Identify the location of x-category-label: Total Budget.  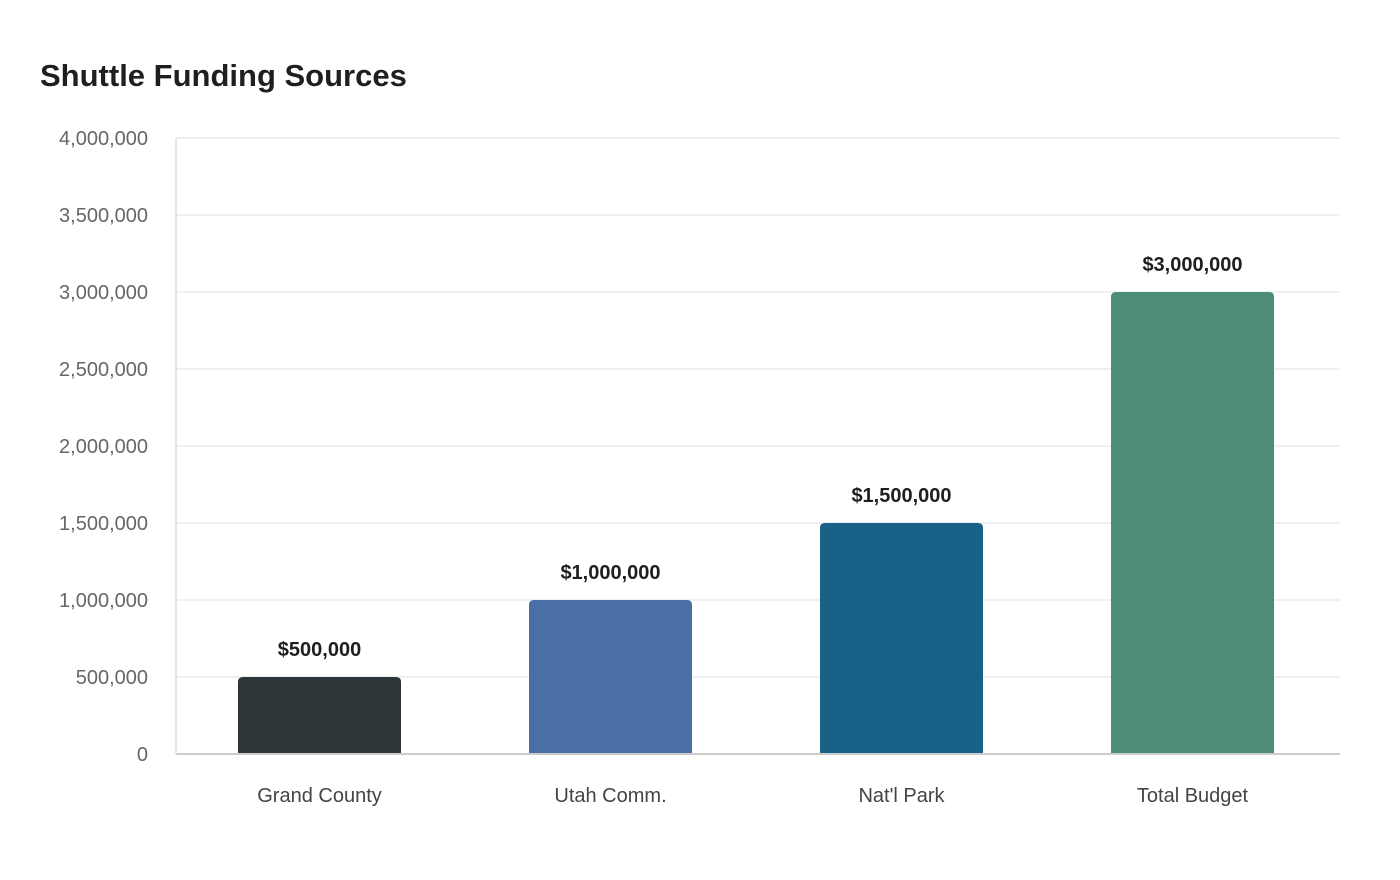
(1193, 796).